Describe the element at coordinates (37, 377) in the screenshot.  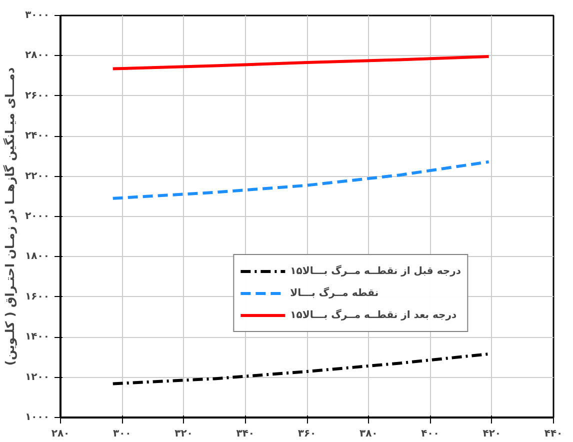
I see `y-tick-label: ۱۲۰۰` at that location.